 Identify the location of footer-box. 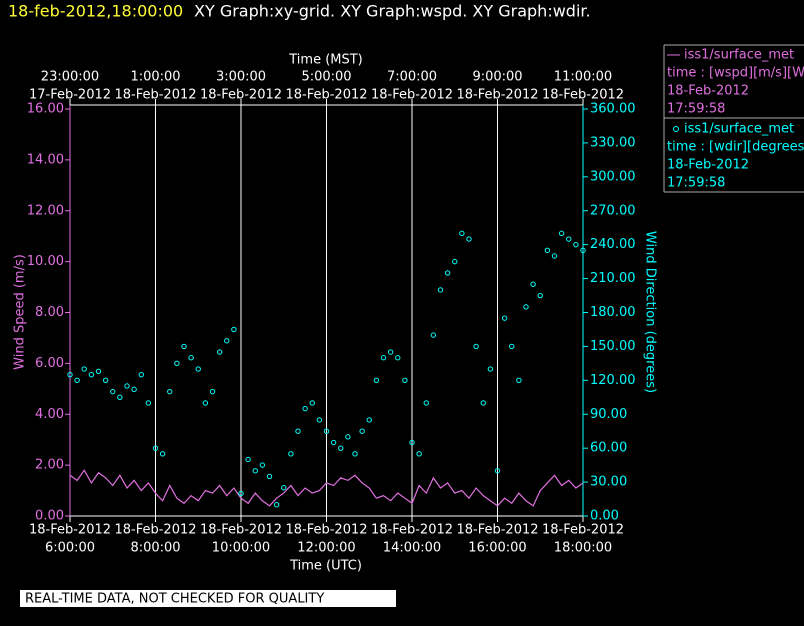
(208, 598).